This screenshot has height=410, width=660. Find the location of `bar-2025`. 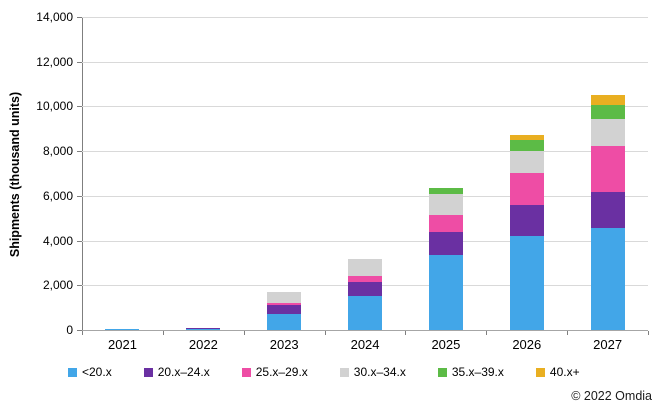

bar-2025 is located at coordinates (445, 259).